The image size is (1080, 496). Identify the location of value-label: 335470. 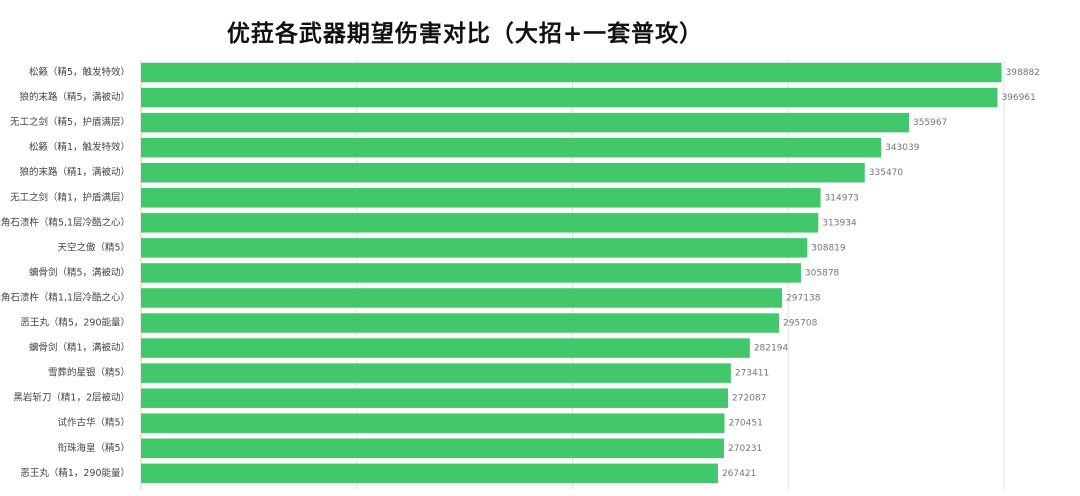
(886, 173).